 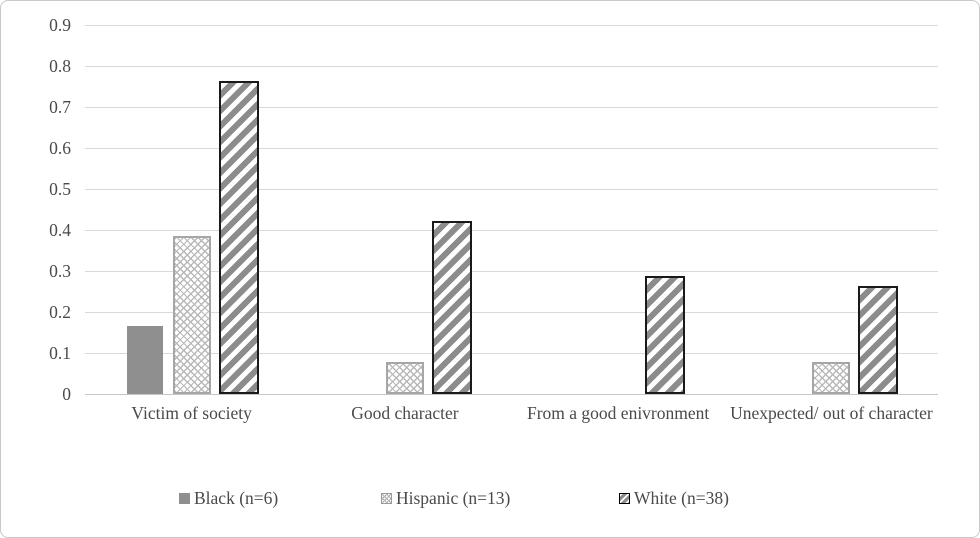 What do you see at coordinates (60, 353) in the screenshot?
I see `y-tick-label: 0.1` at bounding box center [60, 353].